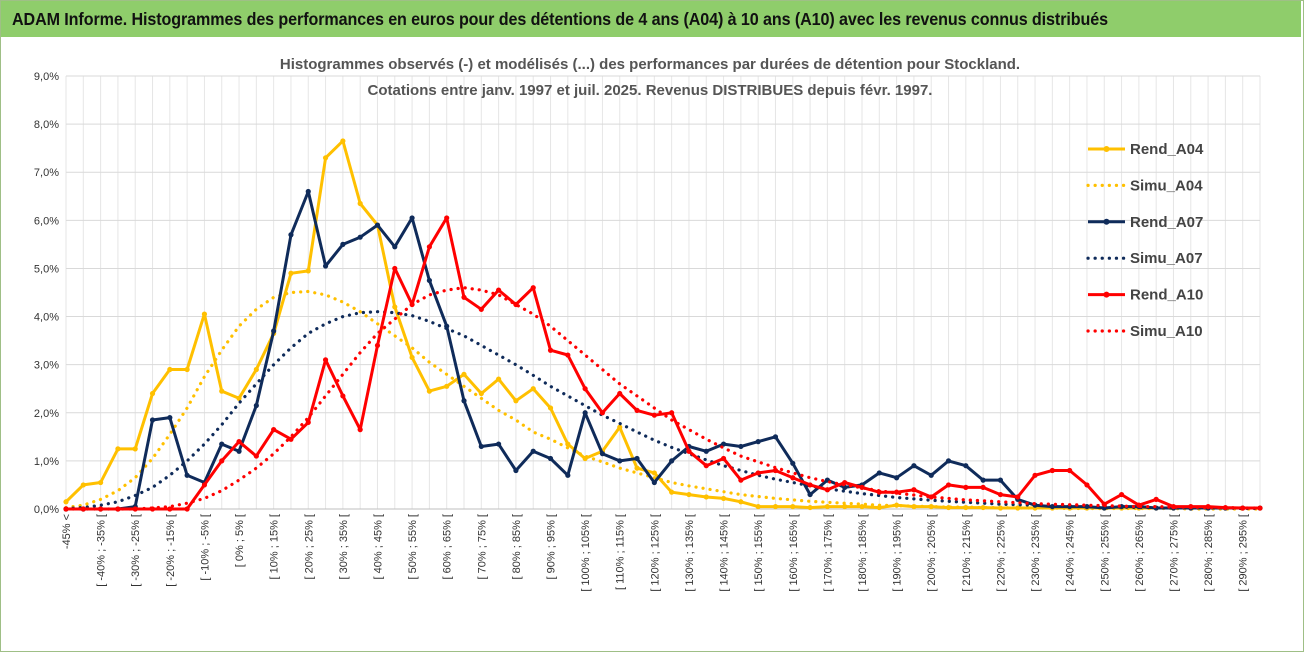 This screenshot has width=1304, height=652. I want to click on x-tick-label: [ 260% ; 265% [, so click(1140, 553).